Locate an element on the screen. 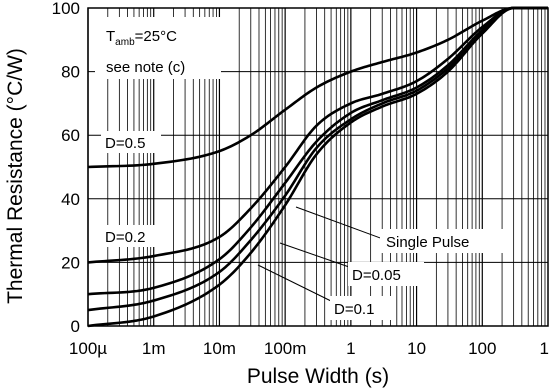 Image resolution: width=550 pixels, height=389 pixels. condition-note-box is located at coordinates (158, 48).